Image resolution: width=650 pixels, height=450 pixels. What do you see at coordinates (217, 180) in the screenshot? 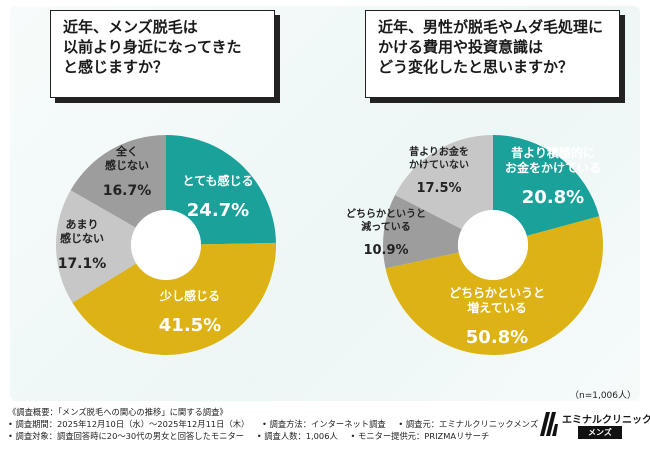
I see `chart-1-slice-label: とても感じる` at bounding box center [217, 180].